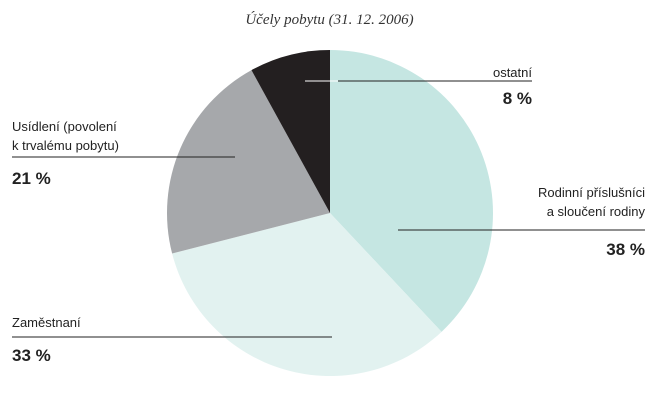  I want to click on chart-title: Účely pobytu (31. 12. 2006), so click(329, 20).